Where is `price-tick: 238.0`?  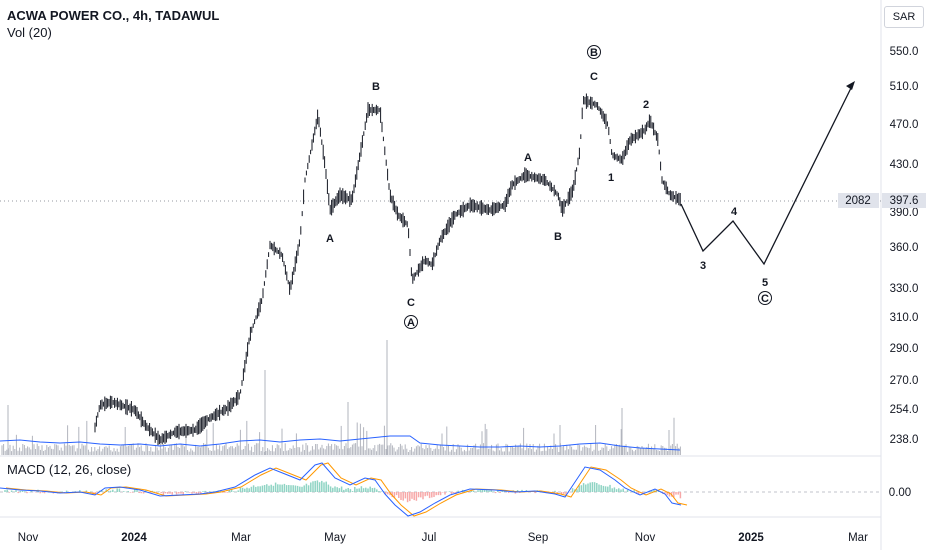
price-tick: 238.0 is located at coordinates (904, 440).